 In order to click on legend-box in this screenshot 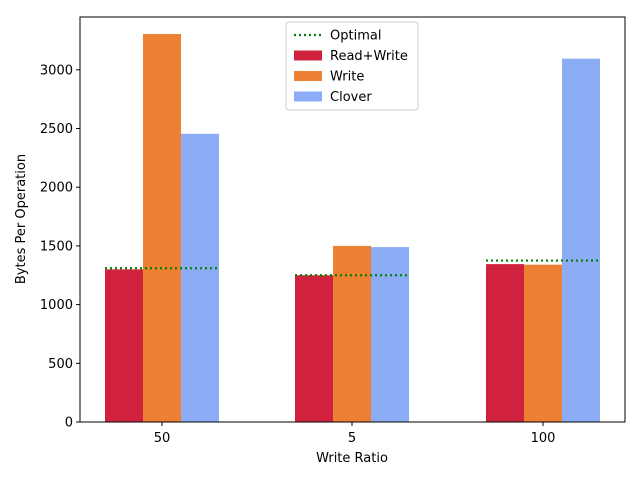, I will do `click(352, 66)`.